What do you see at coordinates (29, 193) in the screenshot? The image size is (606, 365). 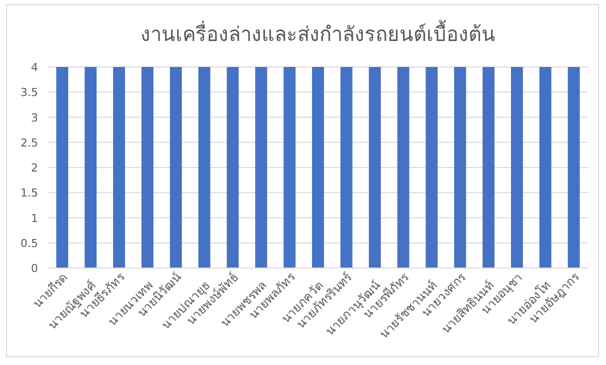 I see `y-tick-label: 1.5` at bounding box center [29, 193].